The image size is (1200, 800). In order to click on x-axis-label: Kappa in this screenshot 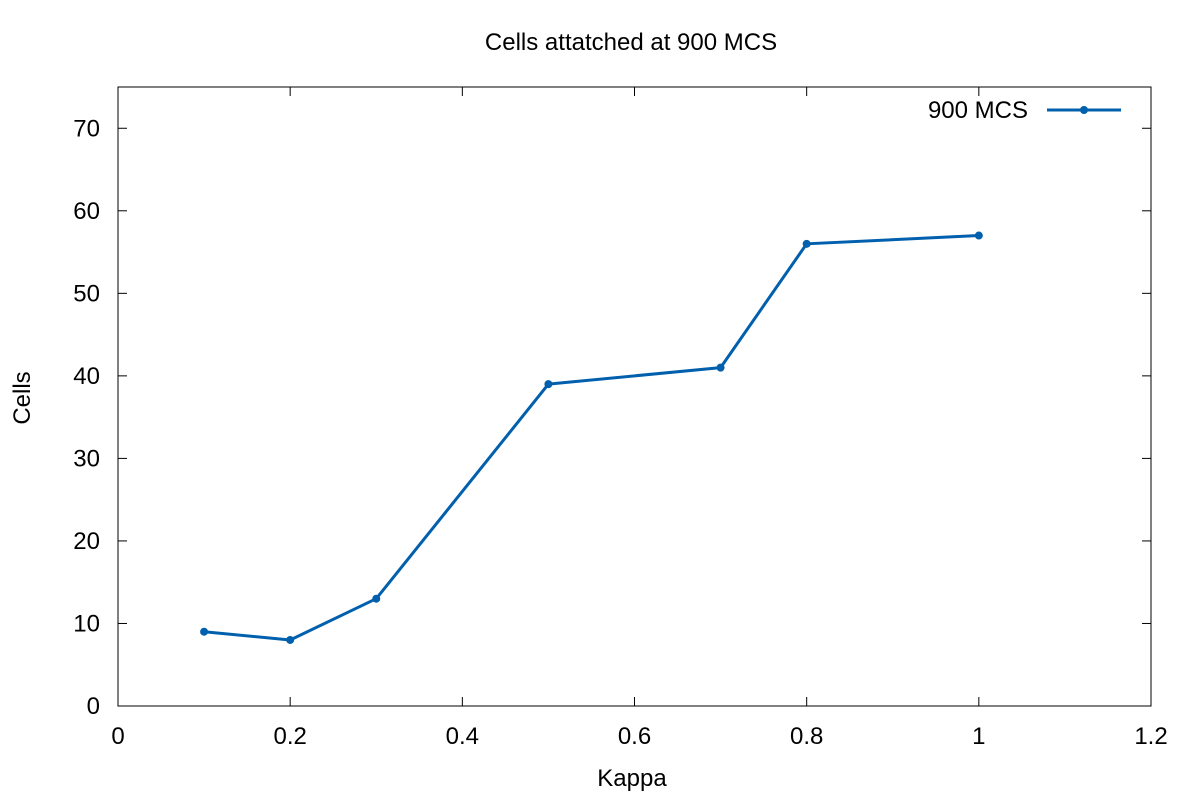, I will do `click(632, 778)`.